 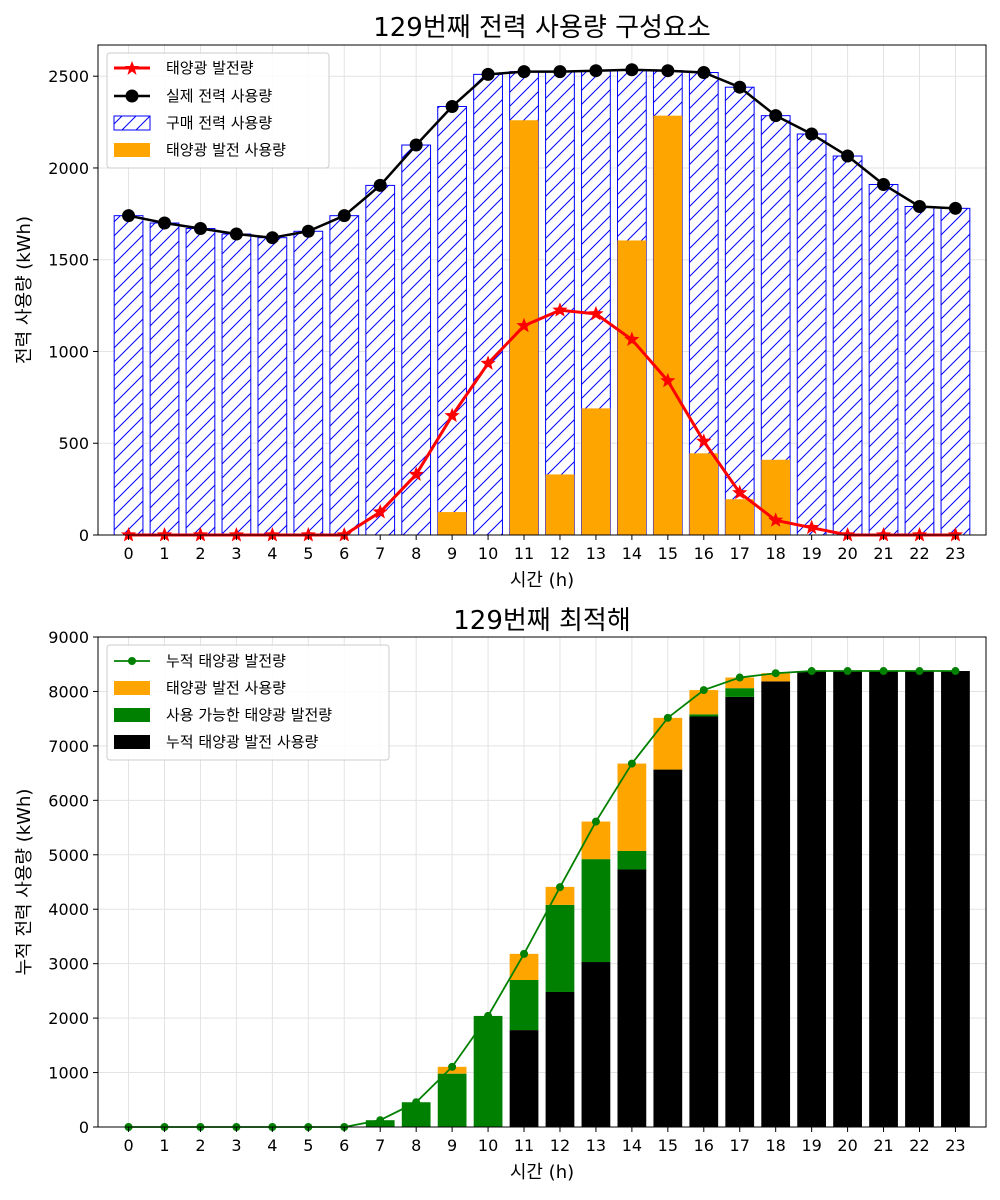 I want to click on y-tick-label: 2500, so click(x=68, y=76).